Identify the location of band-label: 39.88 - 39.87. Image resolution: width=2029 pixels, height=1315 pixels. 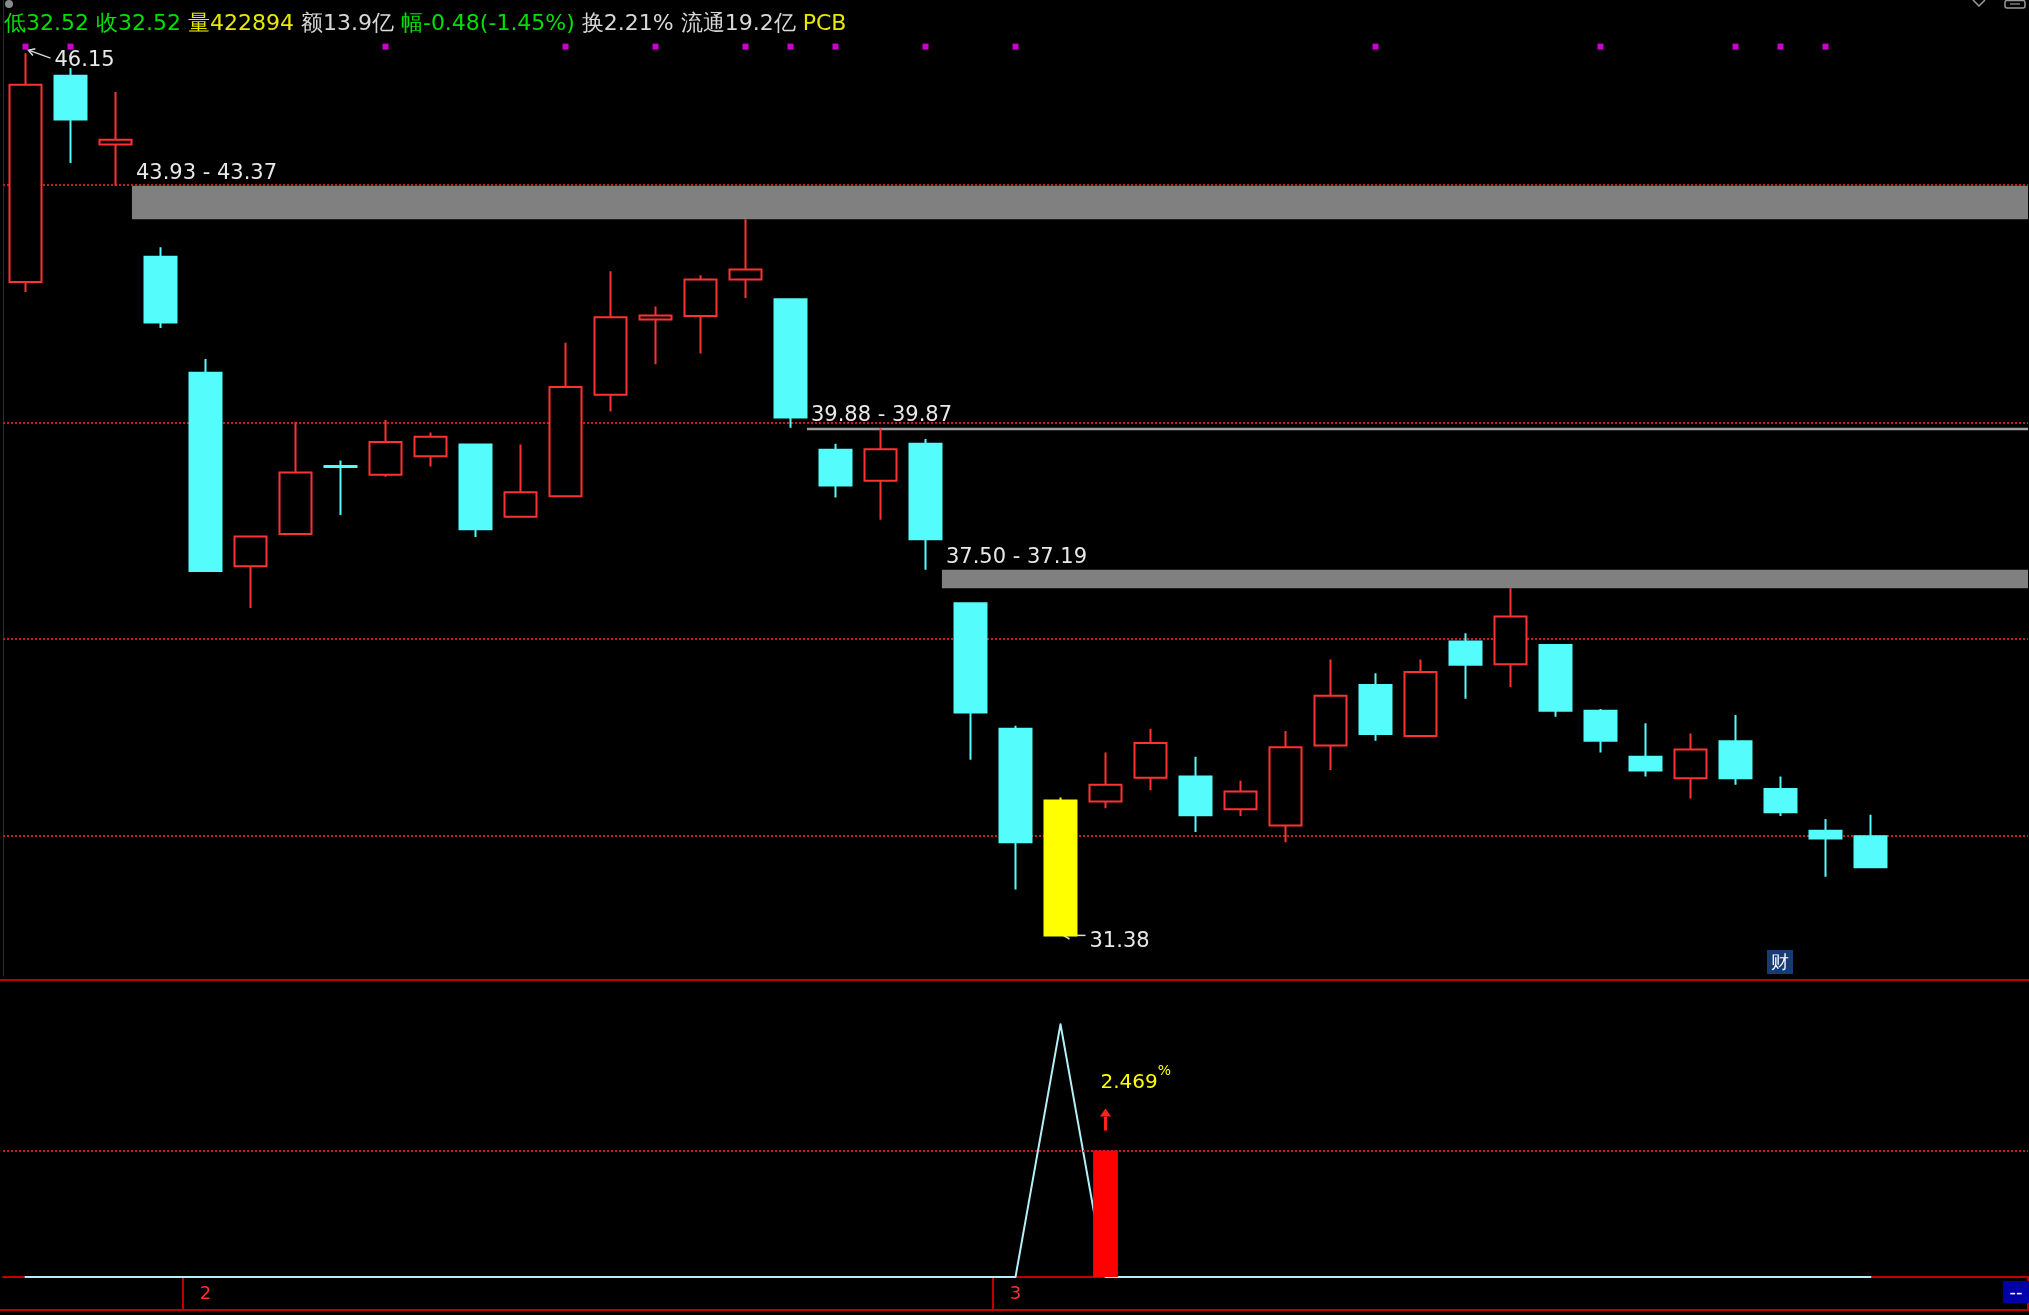
(881, 414).